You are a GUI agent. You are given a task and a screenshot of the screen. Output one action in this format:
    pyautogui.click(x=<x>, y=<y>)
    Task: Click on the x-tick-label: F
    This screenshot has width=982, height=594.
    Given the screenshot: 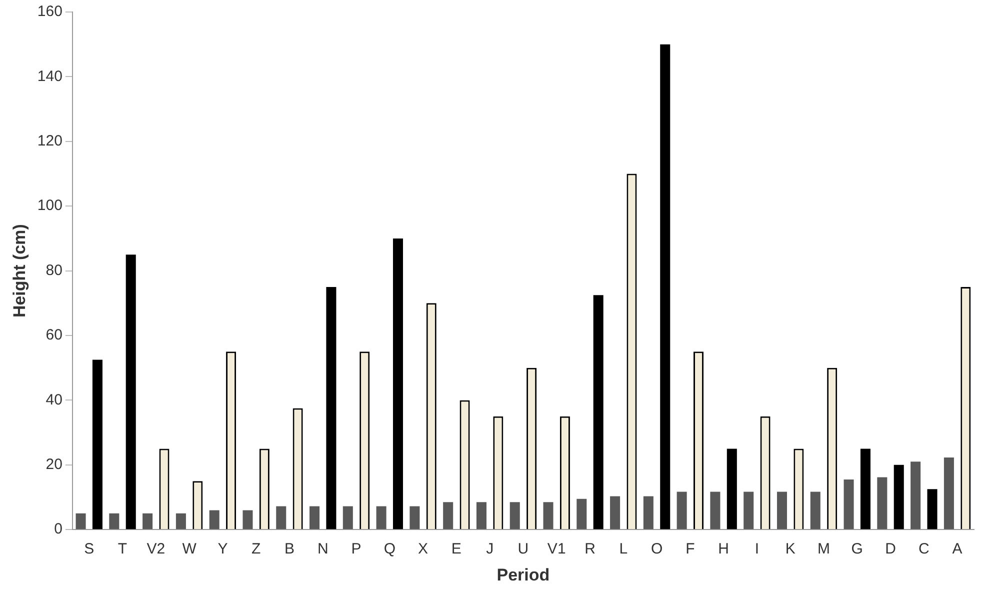 What is the action you would take?
    pyautogui.click(x=690, y=549)
    